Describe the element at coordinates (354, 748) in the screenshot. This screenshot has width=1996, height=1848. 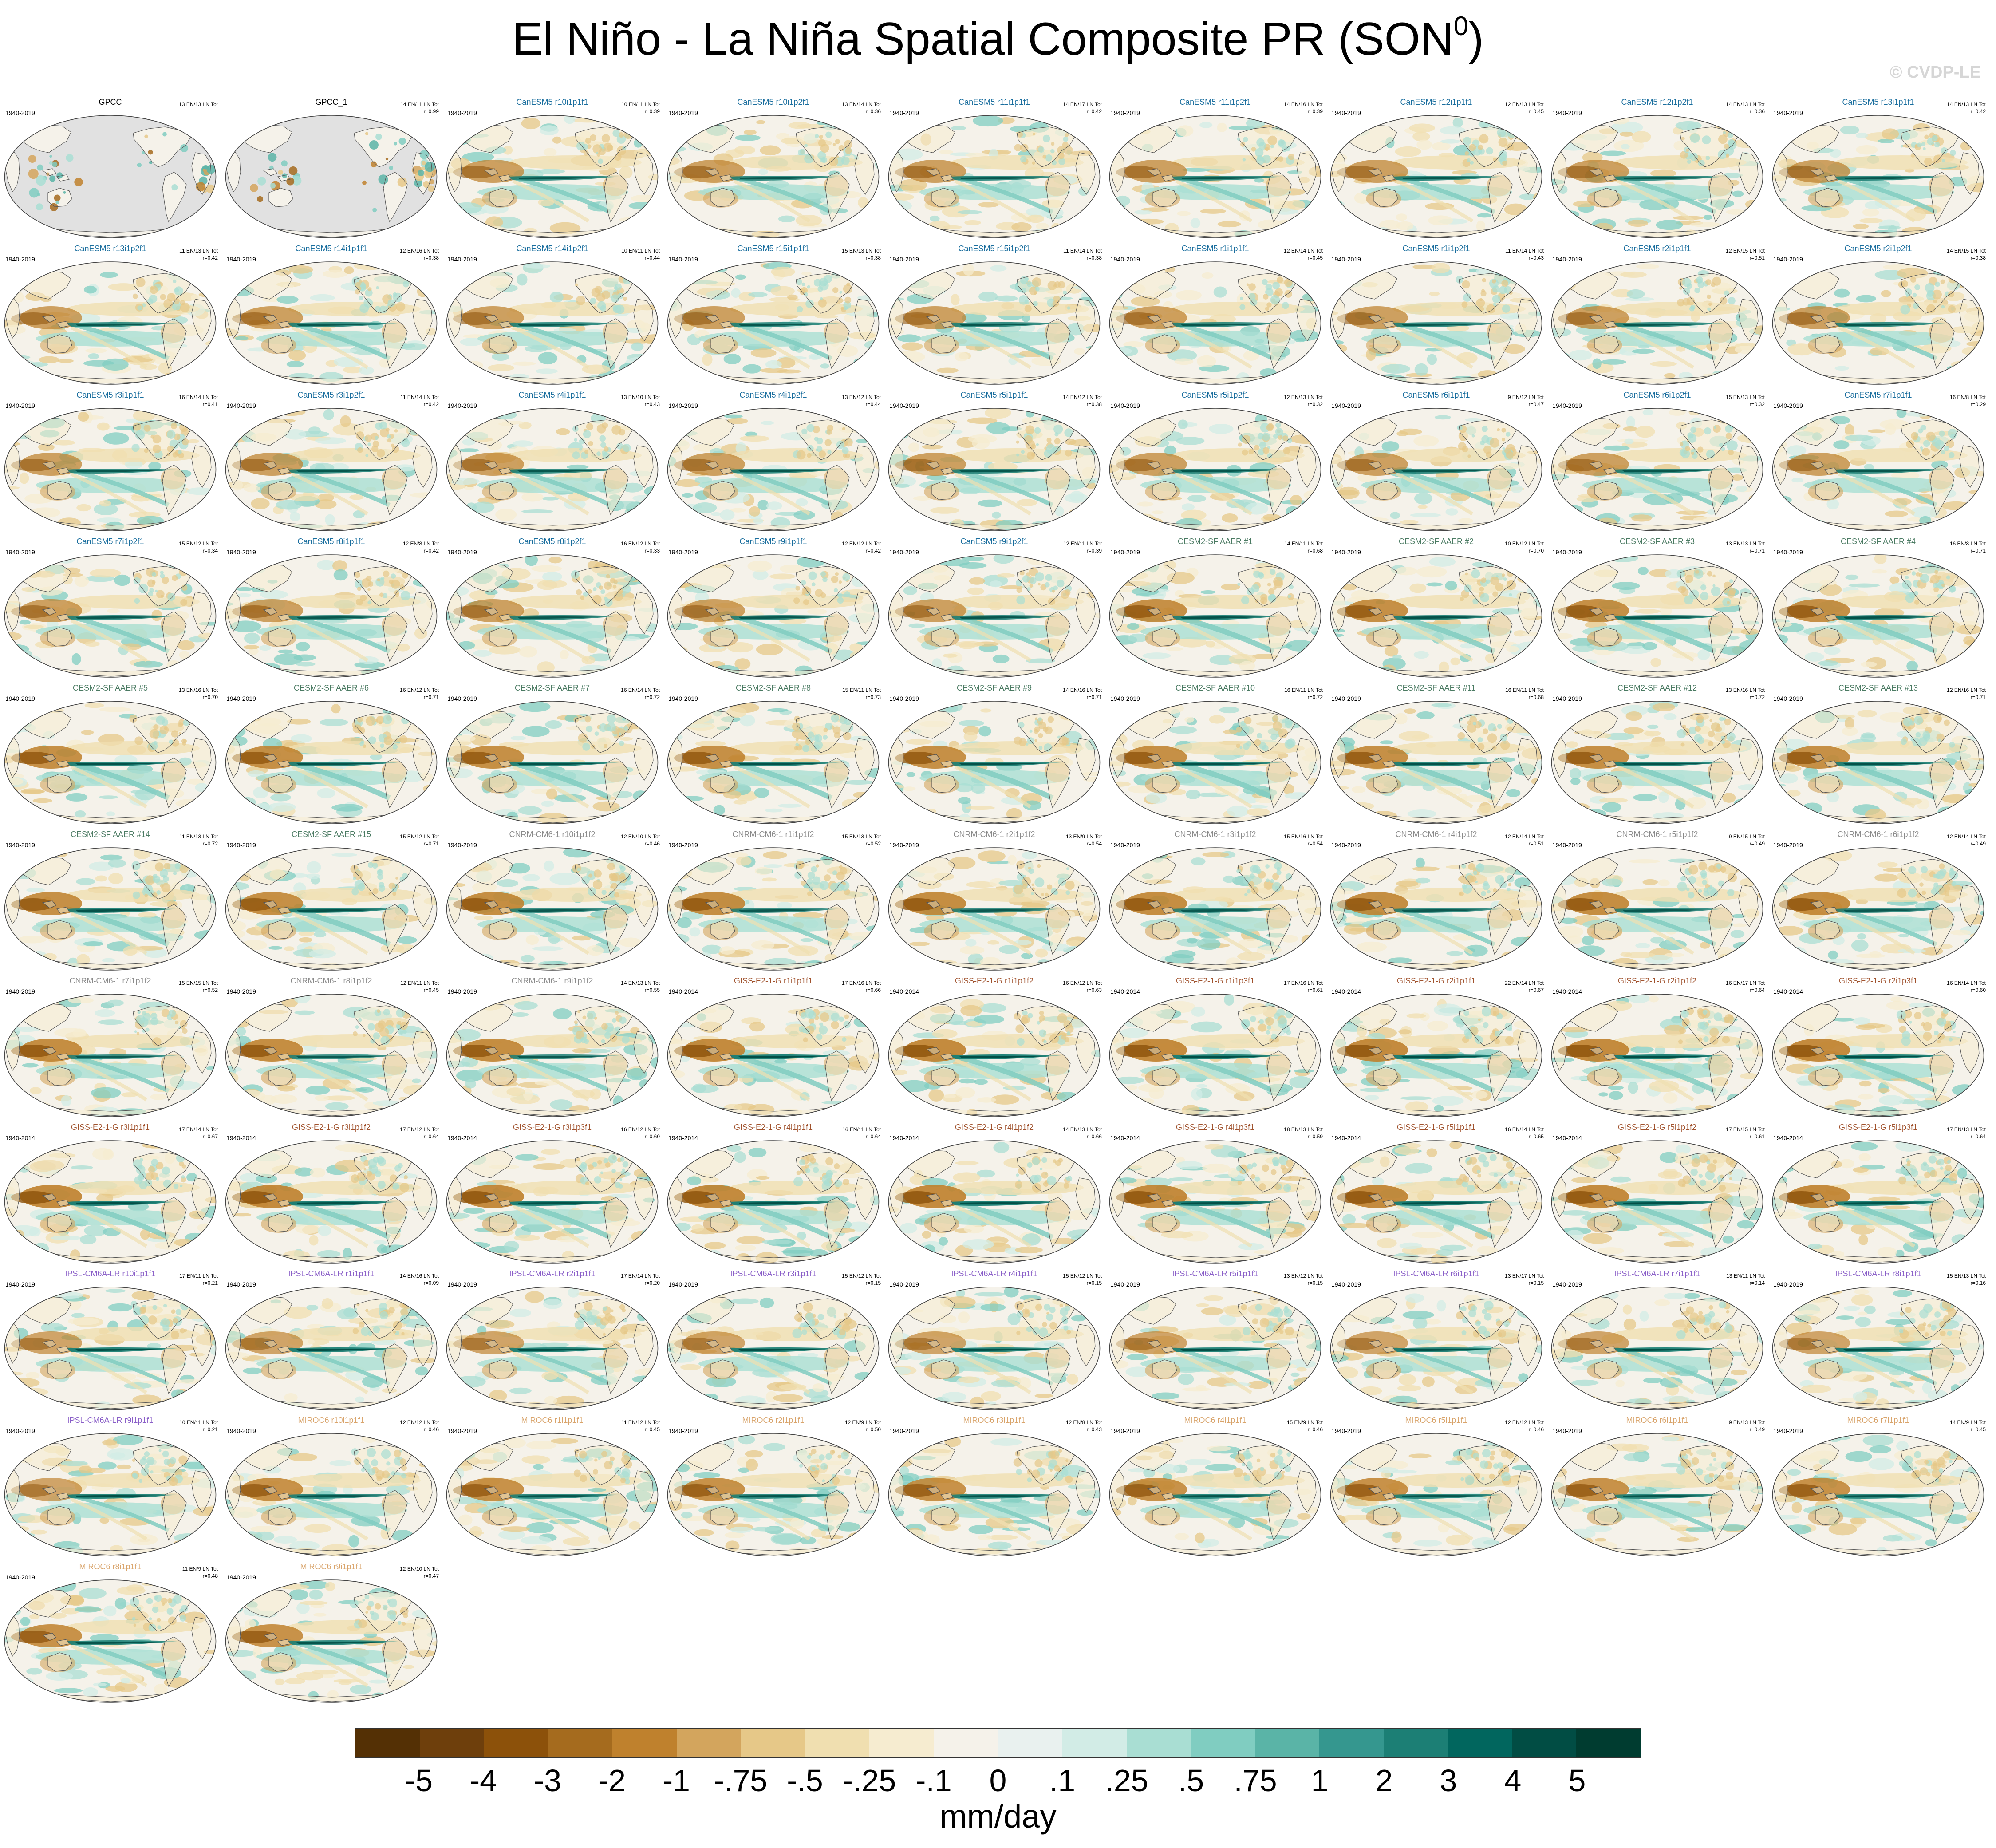
I see `north-dry-band` at that location.